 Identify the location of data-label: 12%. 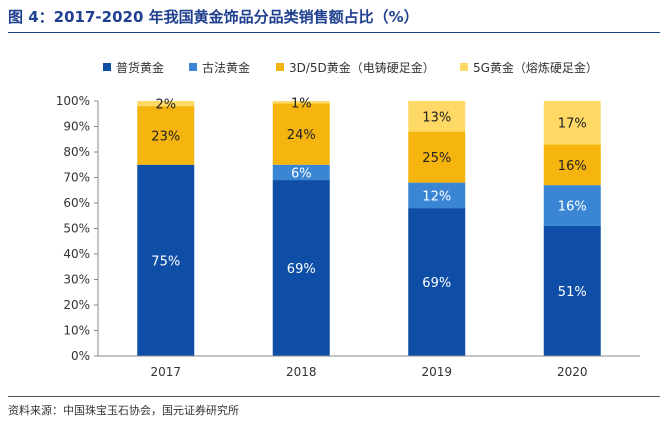
(436, 196).